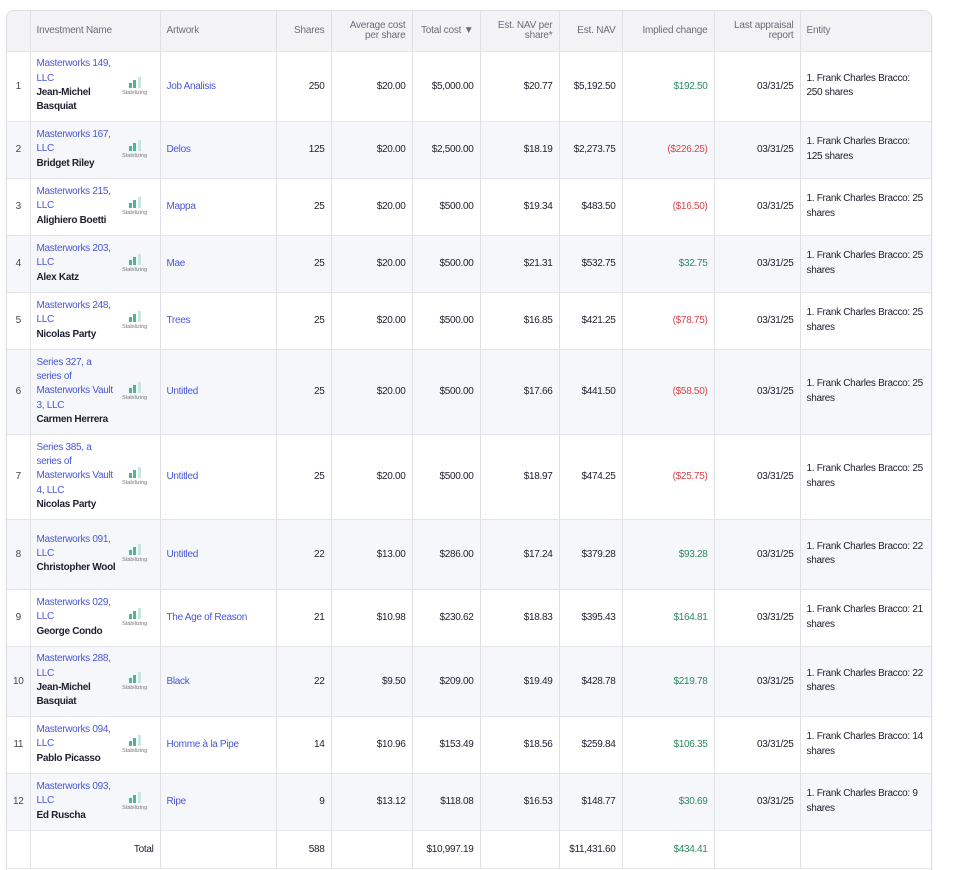 The image size is (959, 870). Describe the element at coordinates (520, 207) in the screenshot. I see `nav-per-share-cell: $19.34` at that location.